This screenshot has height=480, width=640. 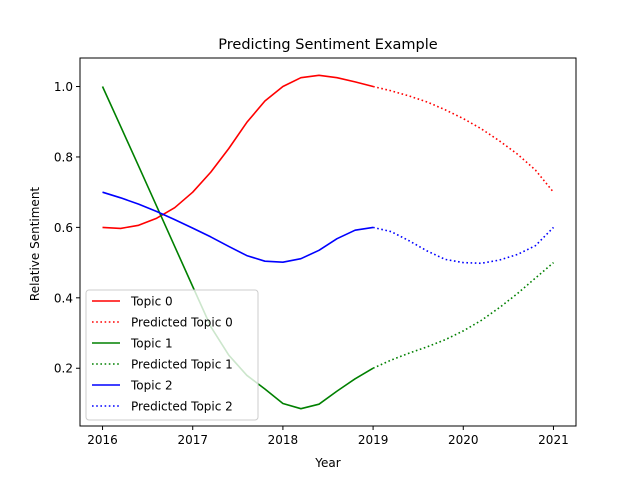 I want to click on y-axis-ticks: 0.2 0.4 0.6 0.8 1.0, so click(x=67, y=228).